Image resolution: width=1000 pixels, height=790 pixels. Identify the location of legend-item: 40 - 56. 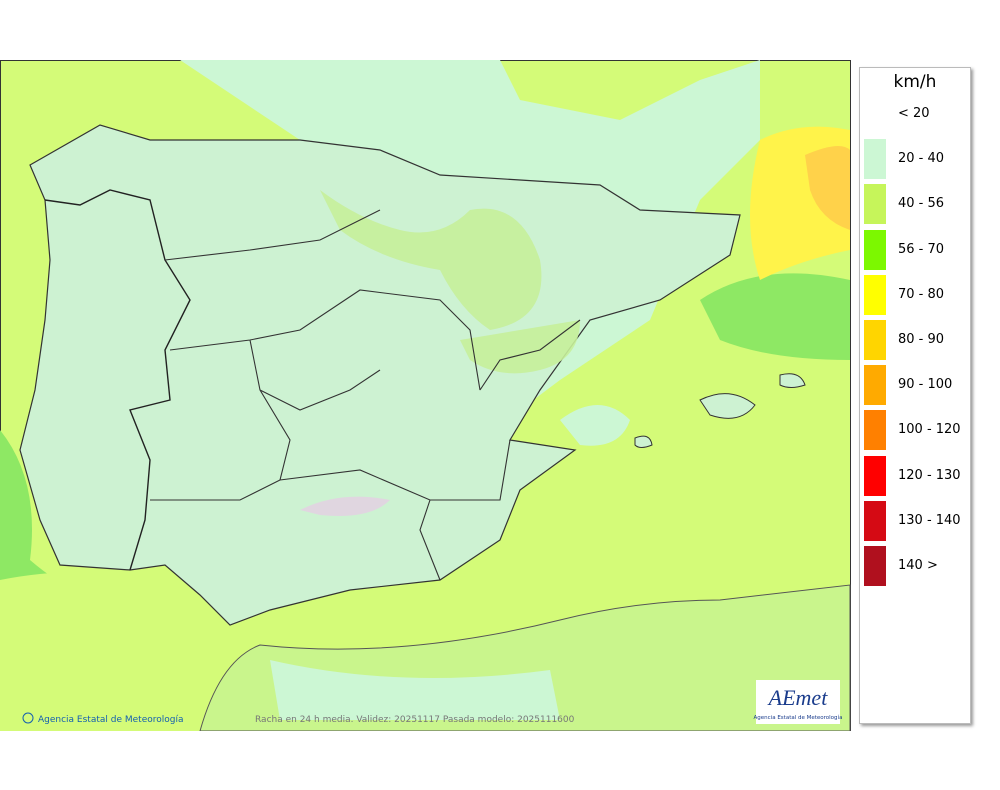
(916, 204).